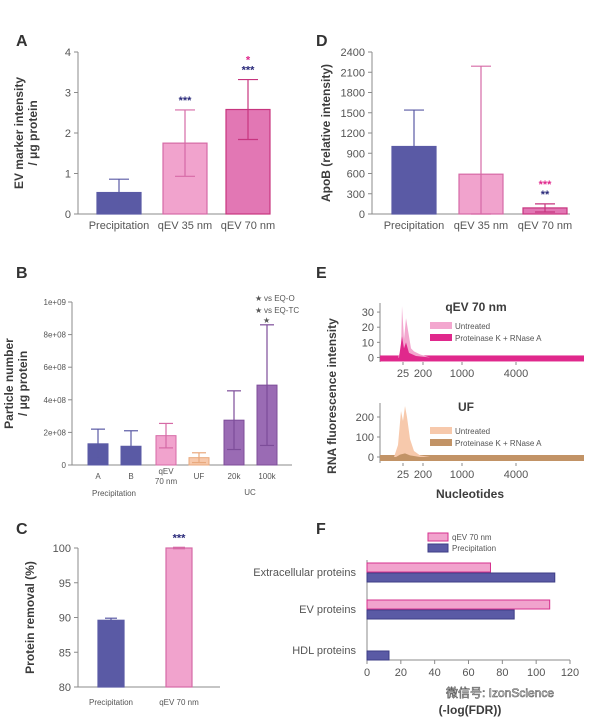  What do you see at coordinates (475, 307) in the screenshot?
I see `subplot-title: qEV 70 nm` at bounding box center [475, 307].